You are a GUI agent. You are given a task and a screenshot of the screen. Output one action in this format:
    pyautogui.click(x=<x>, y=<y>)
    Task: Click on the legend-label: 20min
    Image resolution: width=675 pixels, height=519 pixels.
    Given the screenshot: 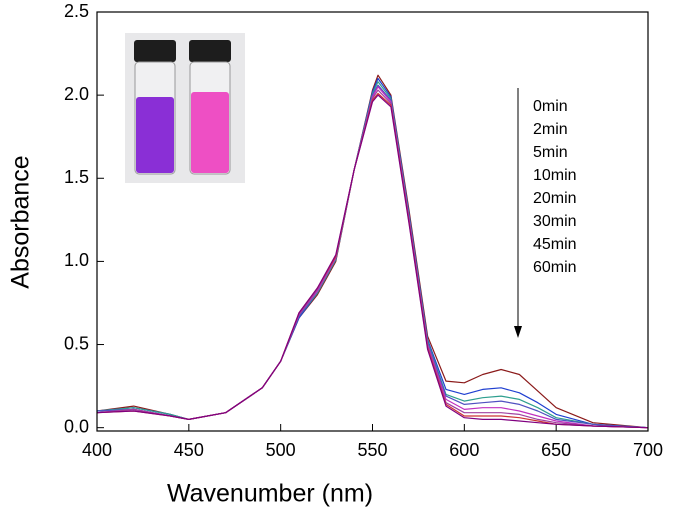 What is the action you would take?
    pyautogui.click(x=555, y=198)
    